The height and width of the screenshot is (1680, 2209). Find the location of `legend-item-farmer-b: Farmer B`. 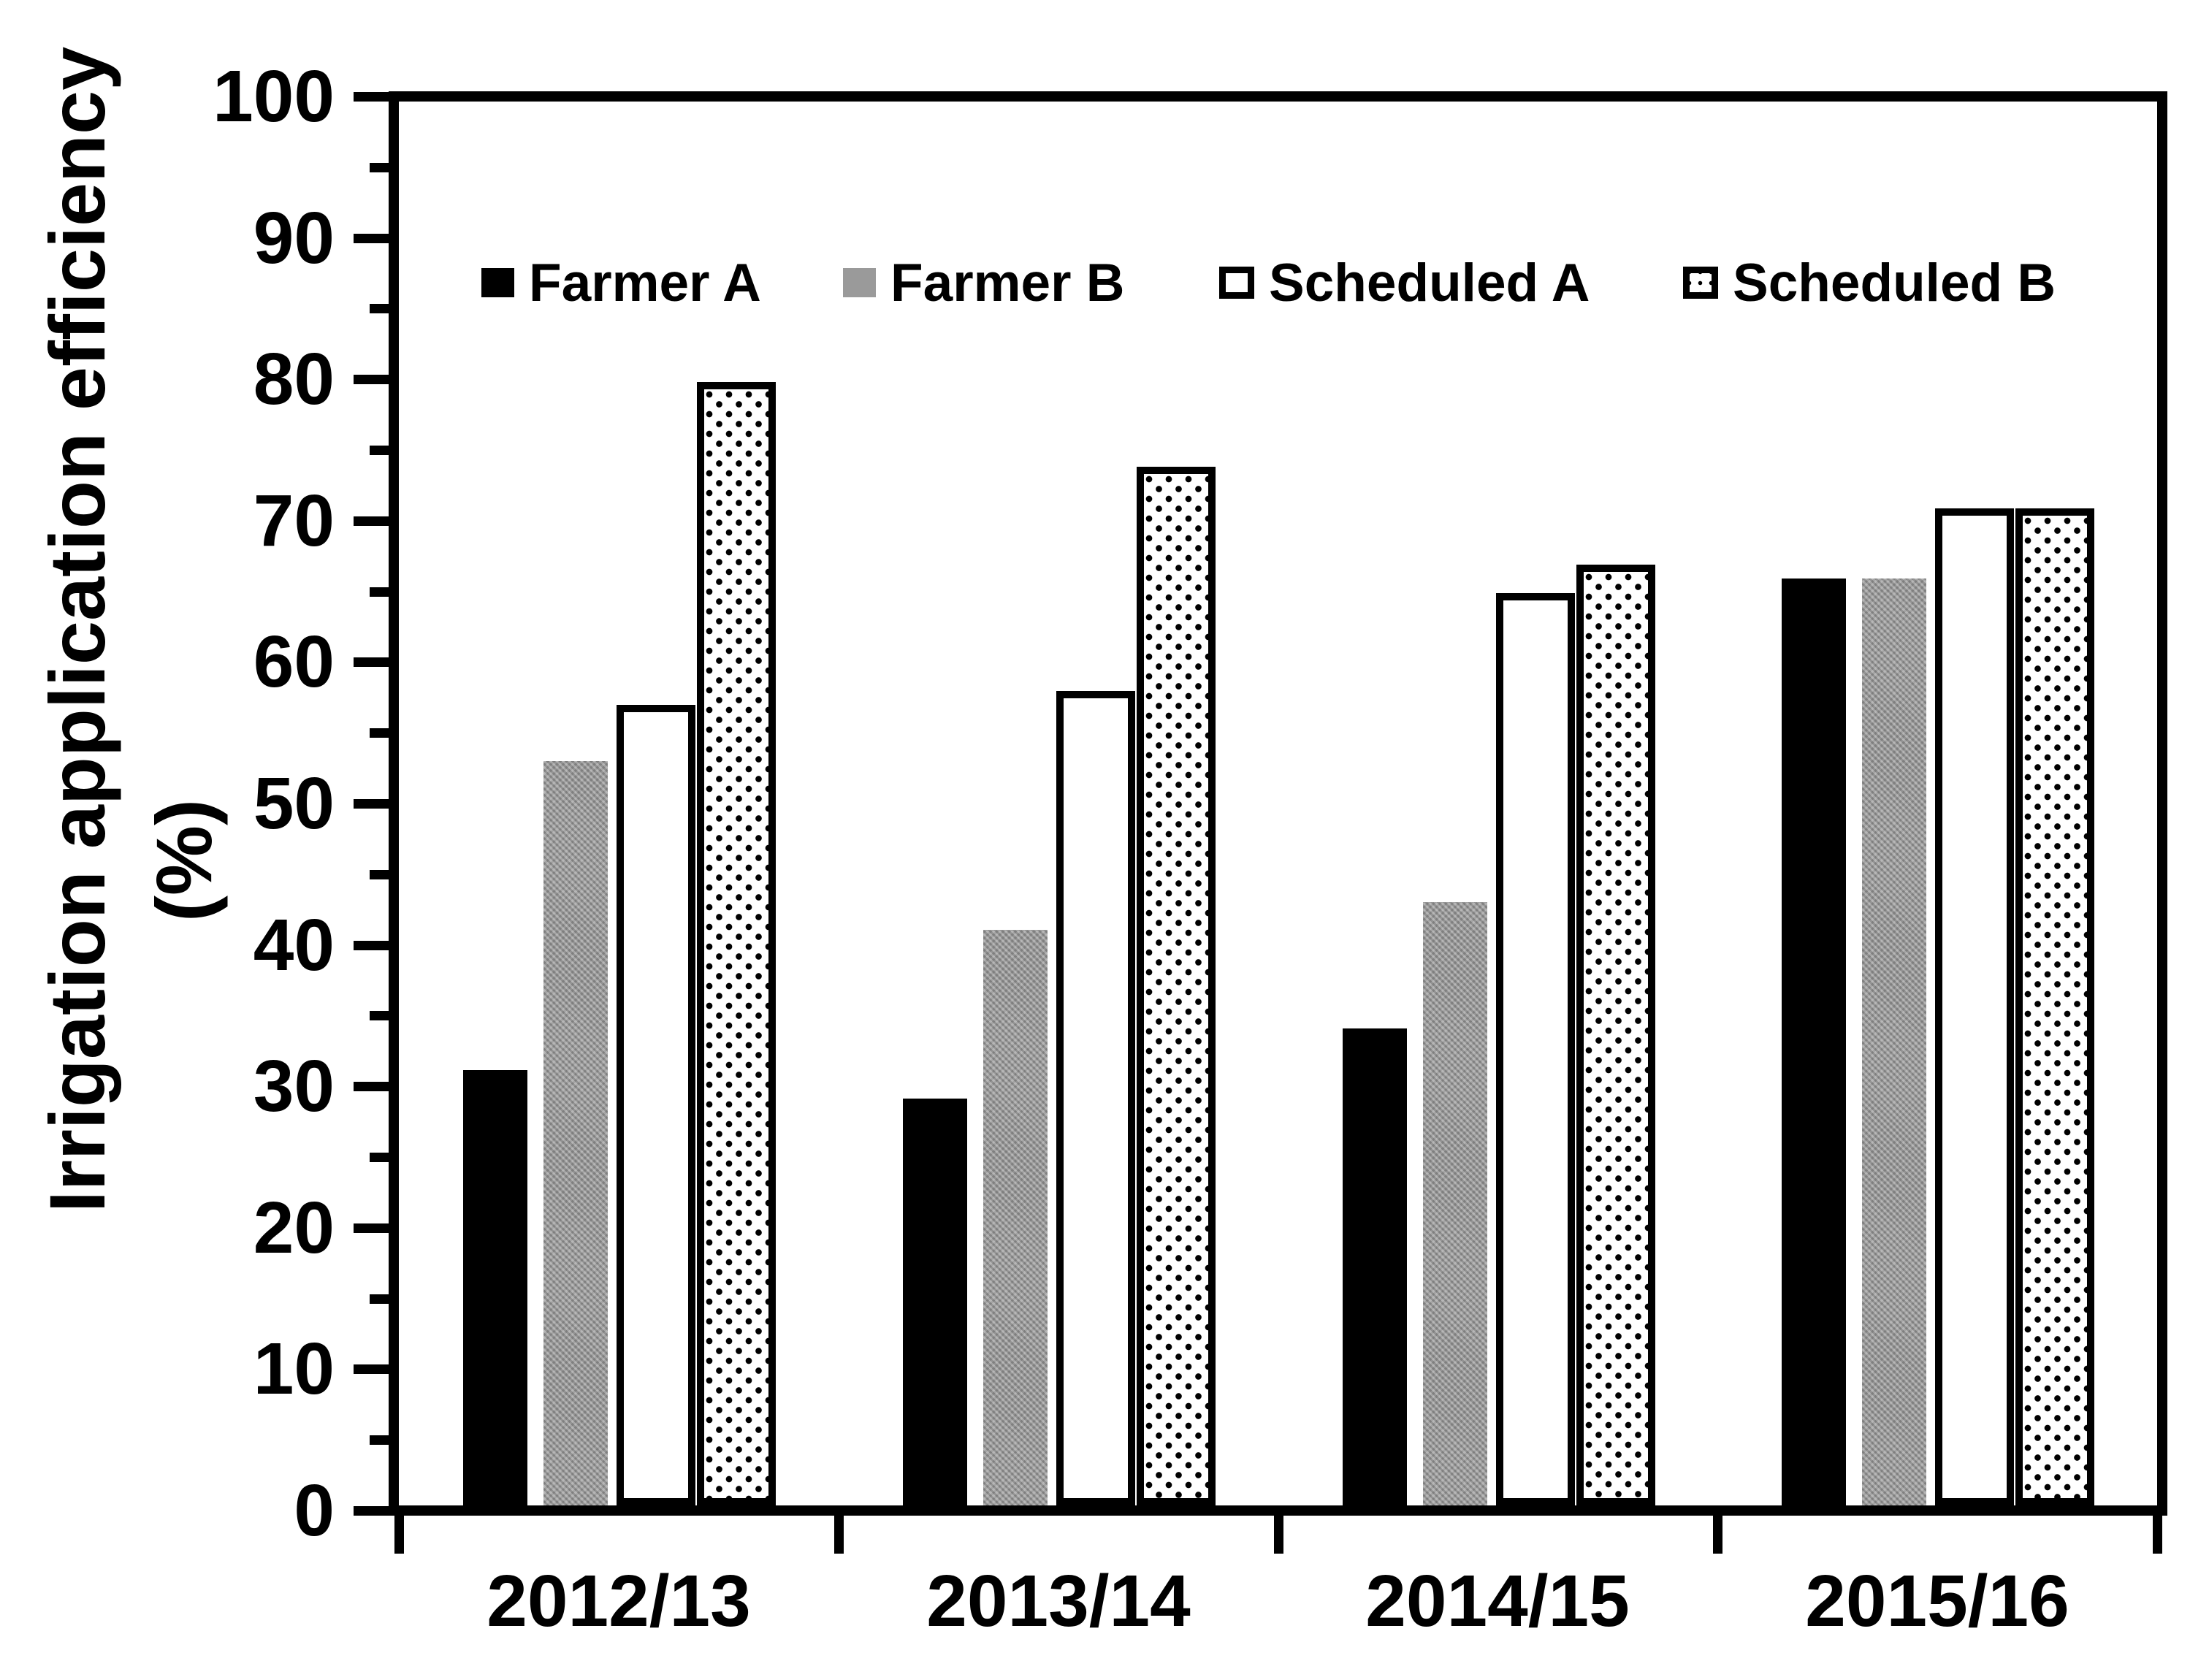

legend-item-farmer-b: Farmer B is located at coordinates (984, 282).